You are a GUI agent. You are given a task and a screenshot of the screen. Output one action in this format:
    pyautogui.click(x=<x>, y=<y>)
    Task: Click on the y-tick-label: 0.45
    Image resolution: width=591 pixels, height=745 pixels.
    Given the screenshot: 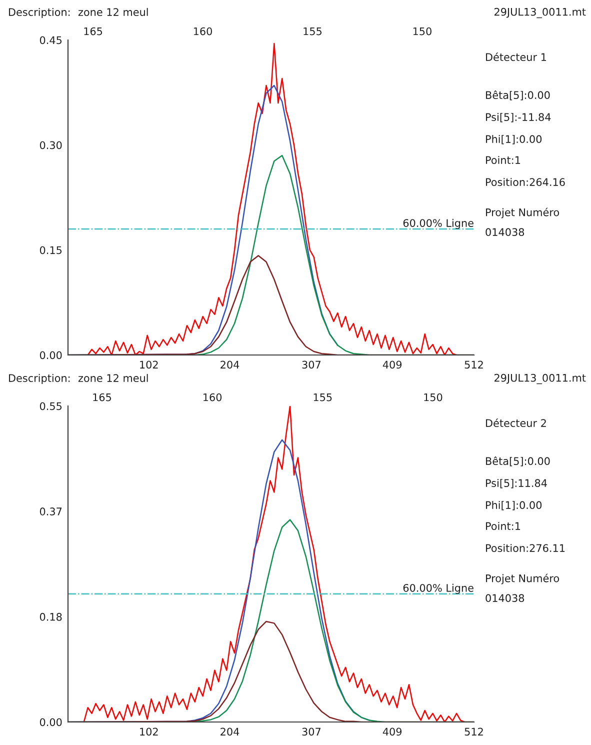 What is the action you would take?
    pyautogui.click(x=51, y=40)
    